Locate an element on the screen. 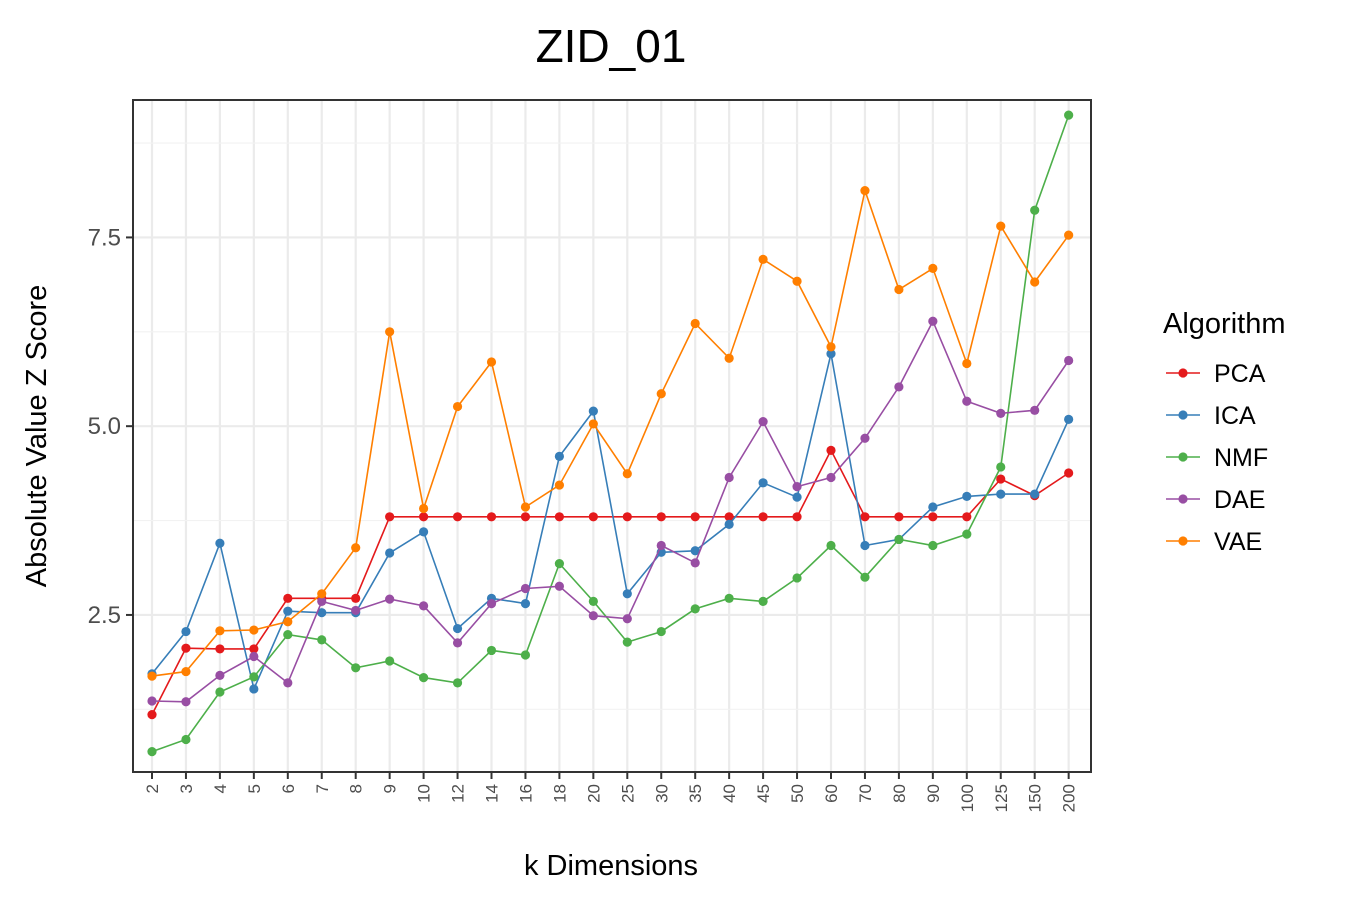  x-tick-label: 10 is located at coordinates (424, 793).